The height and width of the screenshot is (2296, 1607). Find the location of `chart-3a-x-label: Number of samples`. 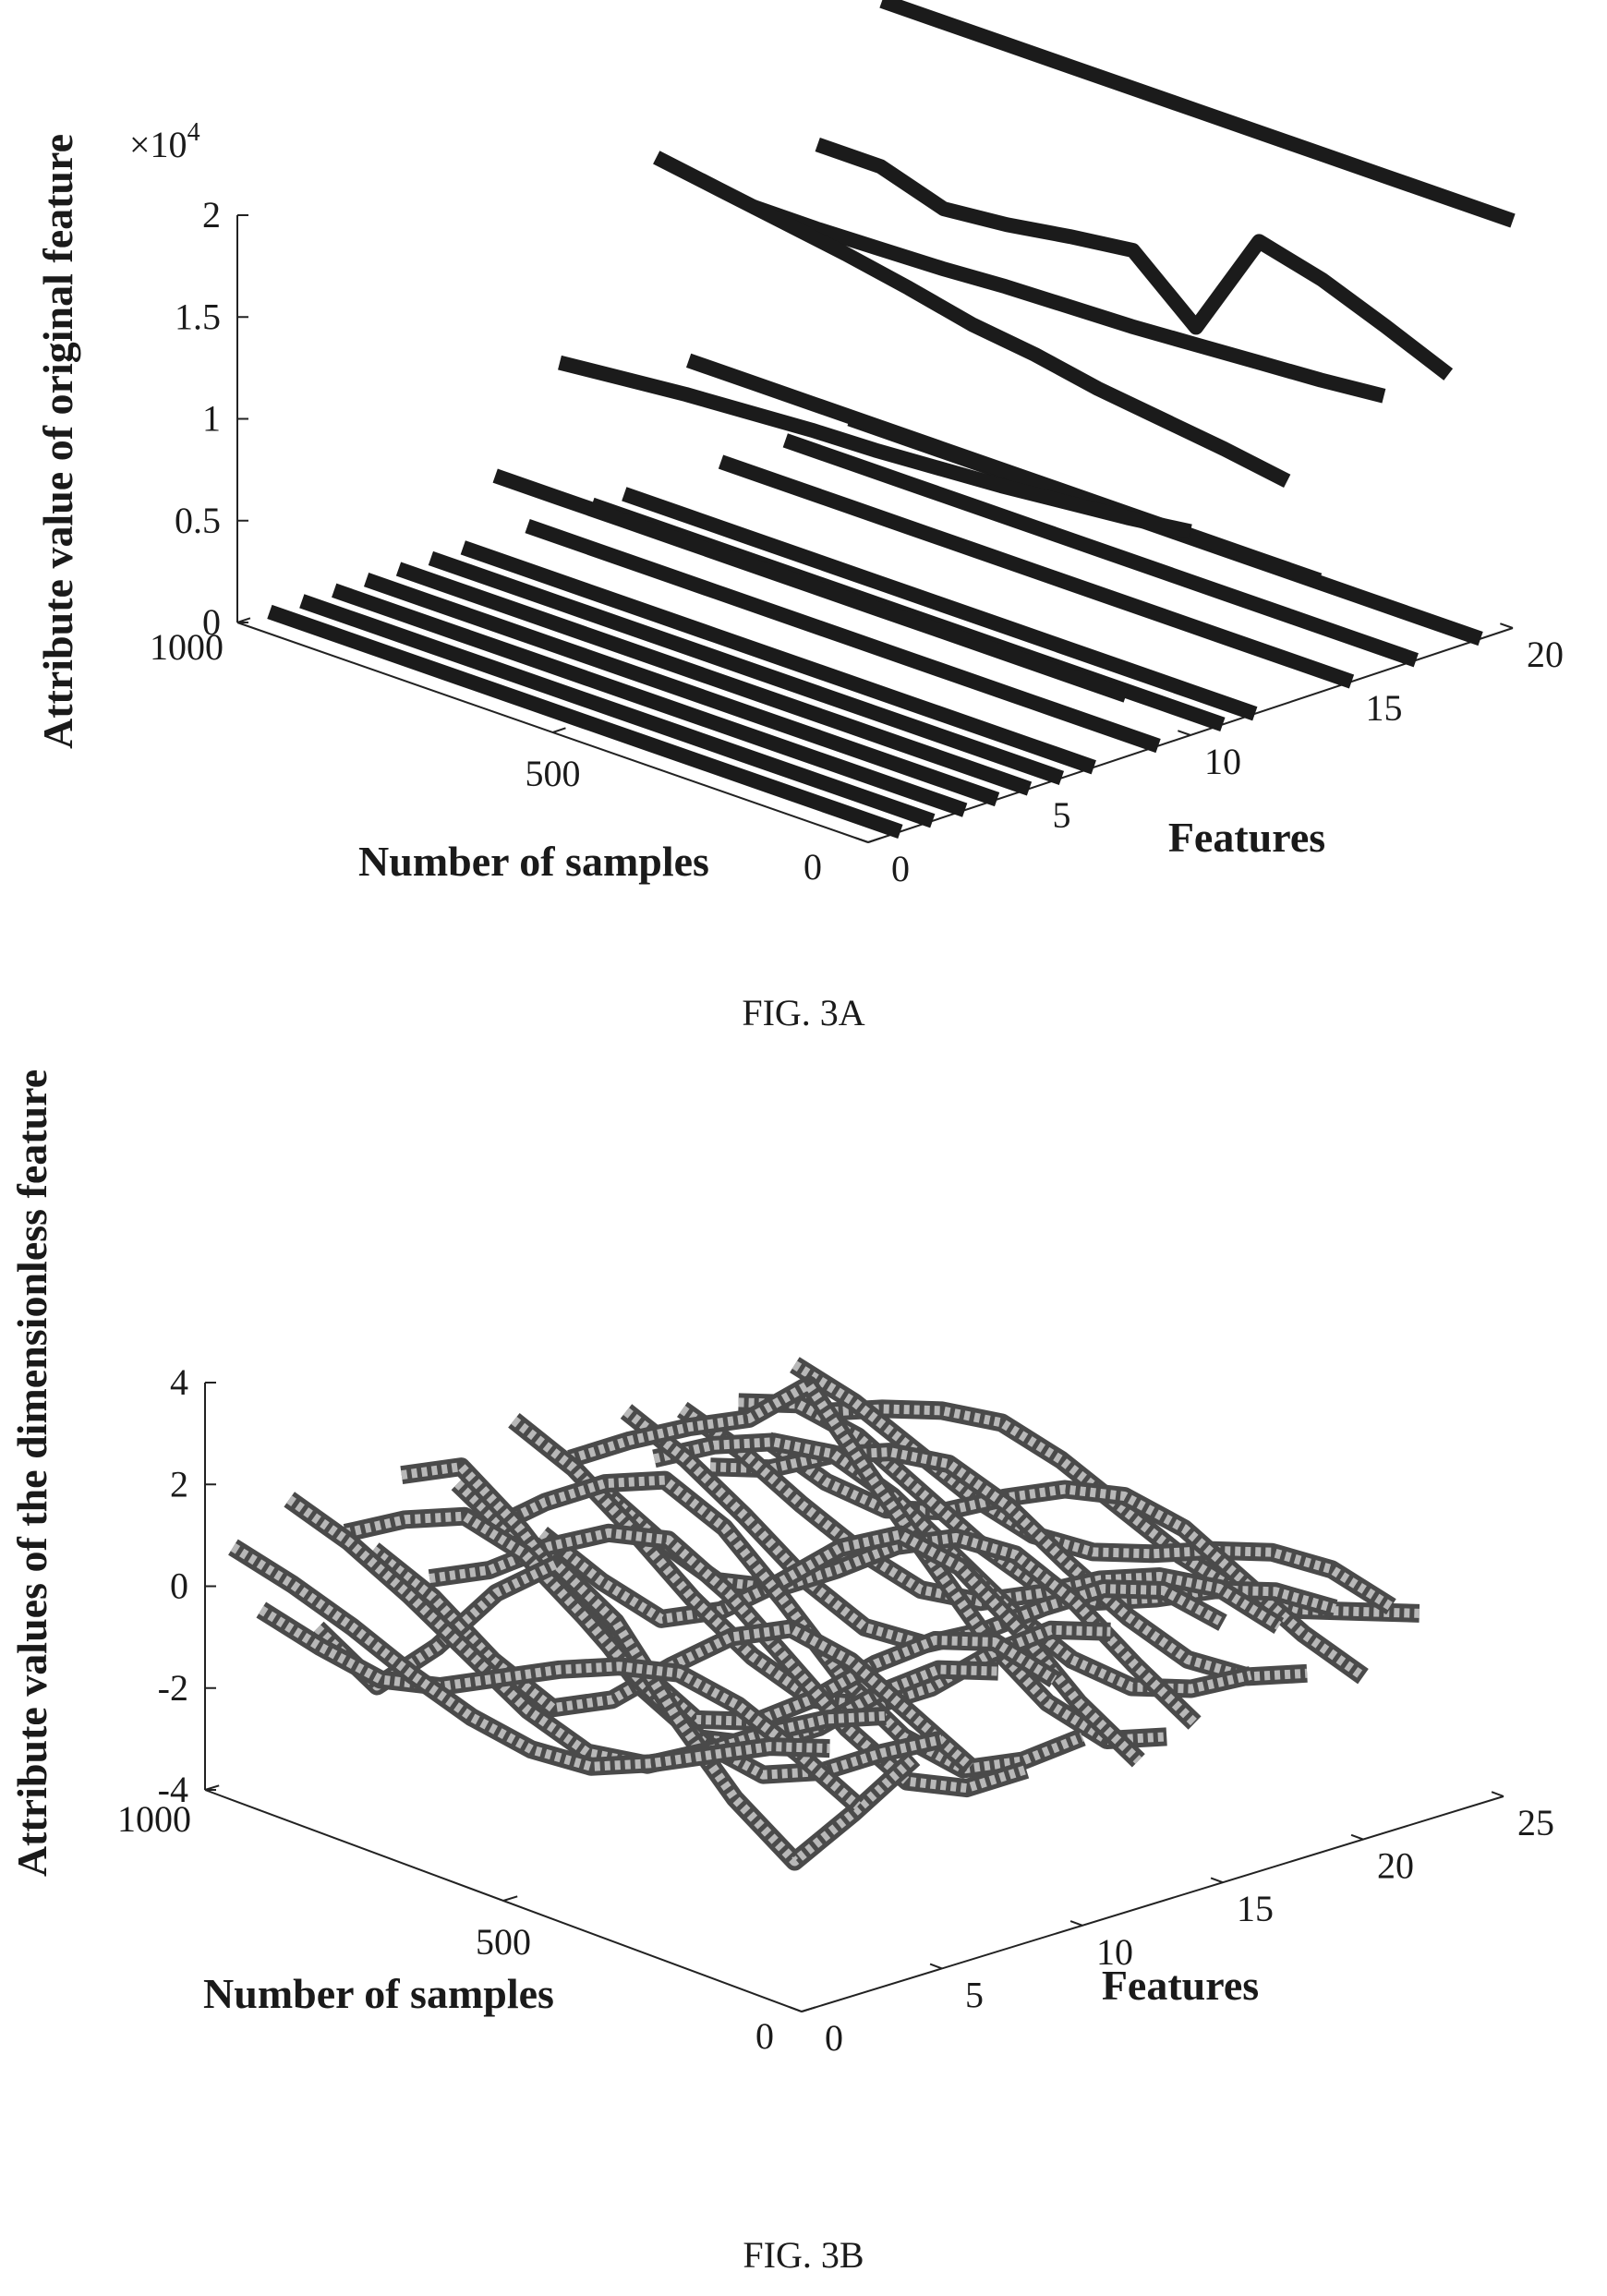

chart-3a-x-label: Number of samples is located at coordinates (534, 861).